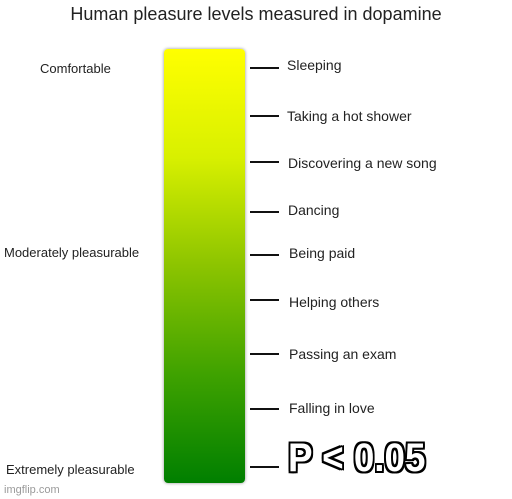  What do you see at coordinates (343, 354) in the screenshot?
I see `item-label-passing-exam: Passing an exam` at bounding box center [343, 354].